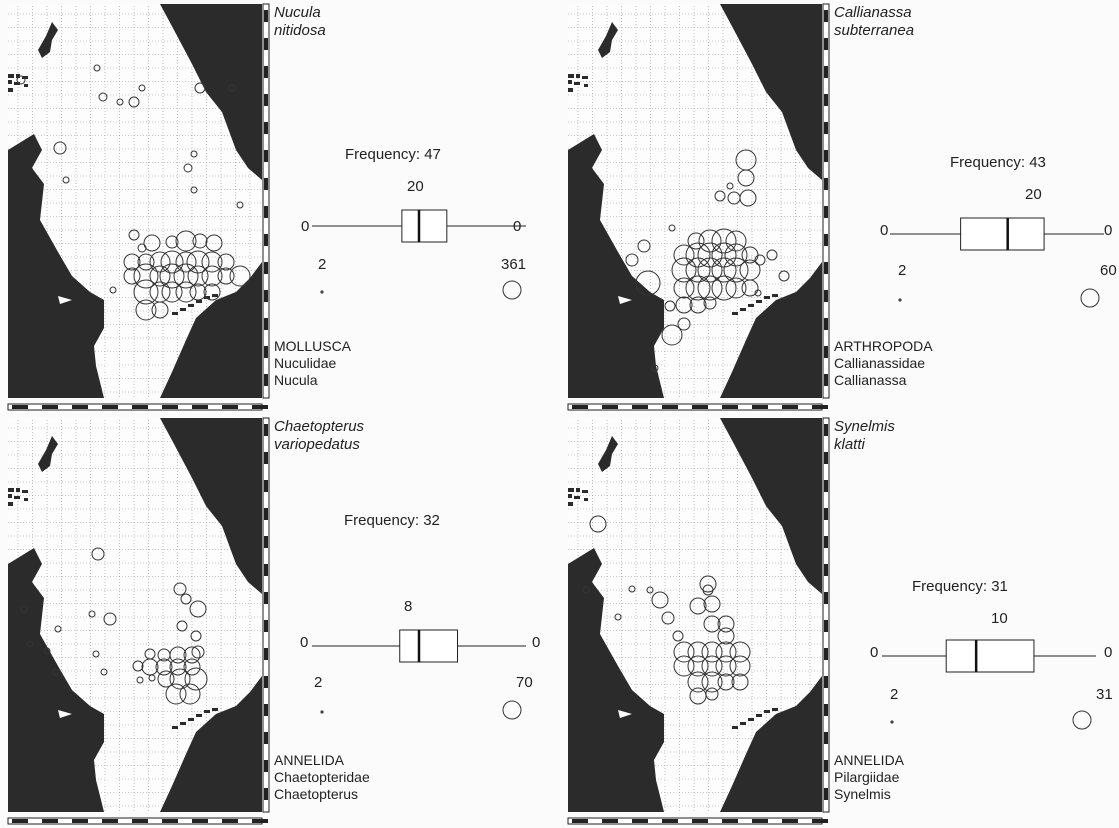  What do you see at coordinates (266, 612) in the screenshot?
I see `vertical-scale-ticks` at bounding box center [266, 612].